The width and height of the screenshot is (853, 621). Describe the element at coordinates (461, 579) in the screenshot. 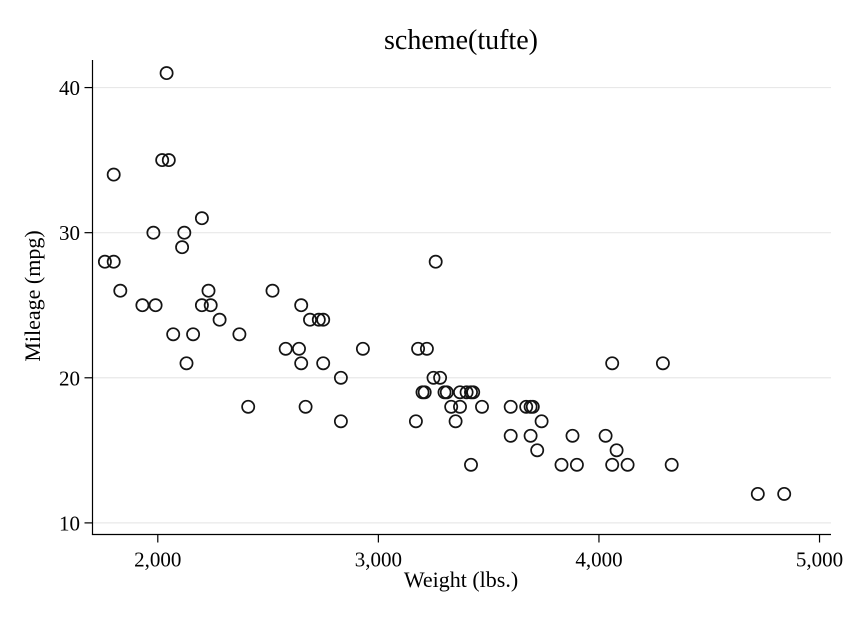

I see `x-axis-title: Weight (lbs.)` at that location.